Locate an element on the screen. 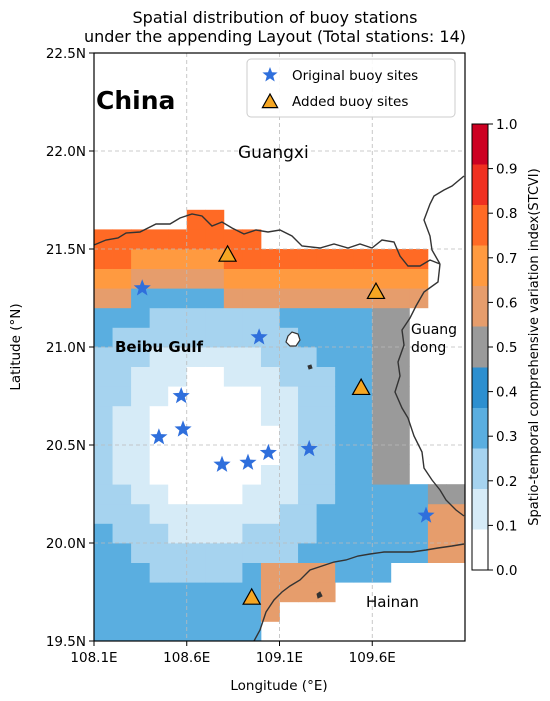 This screenshot has height=701, width=550. legend-box is located at coordinates (351, 88).